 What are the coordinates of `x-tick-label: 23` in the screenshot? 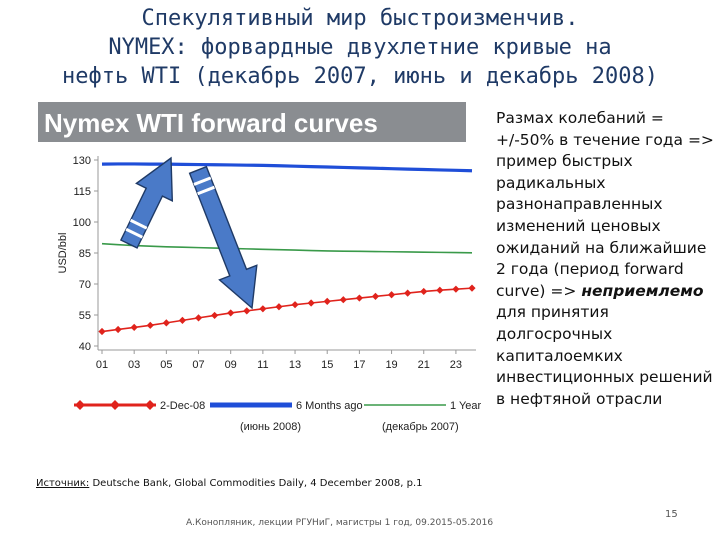 It's located at (456, 365).